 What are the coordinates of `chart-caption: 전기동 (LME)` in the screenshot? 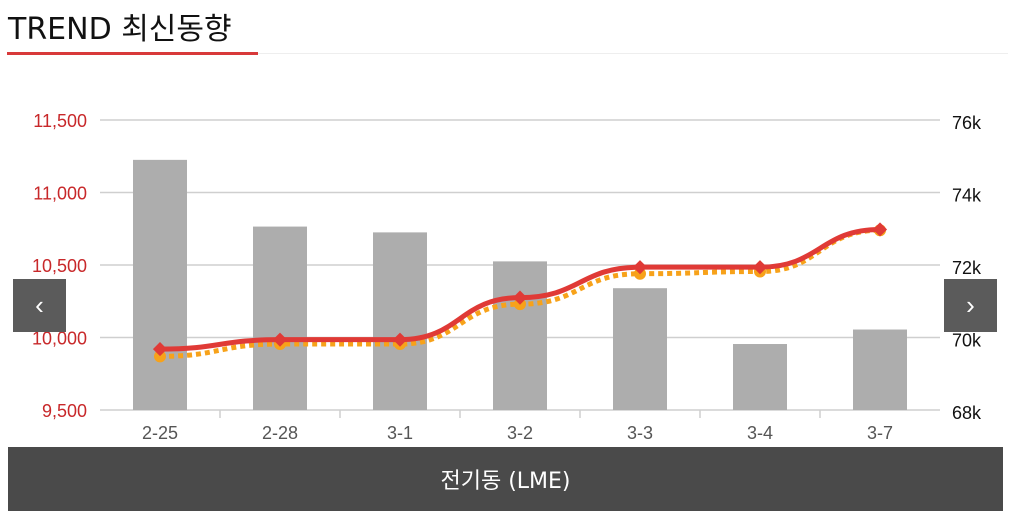 It's located at (505, 479).